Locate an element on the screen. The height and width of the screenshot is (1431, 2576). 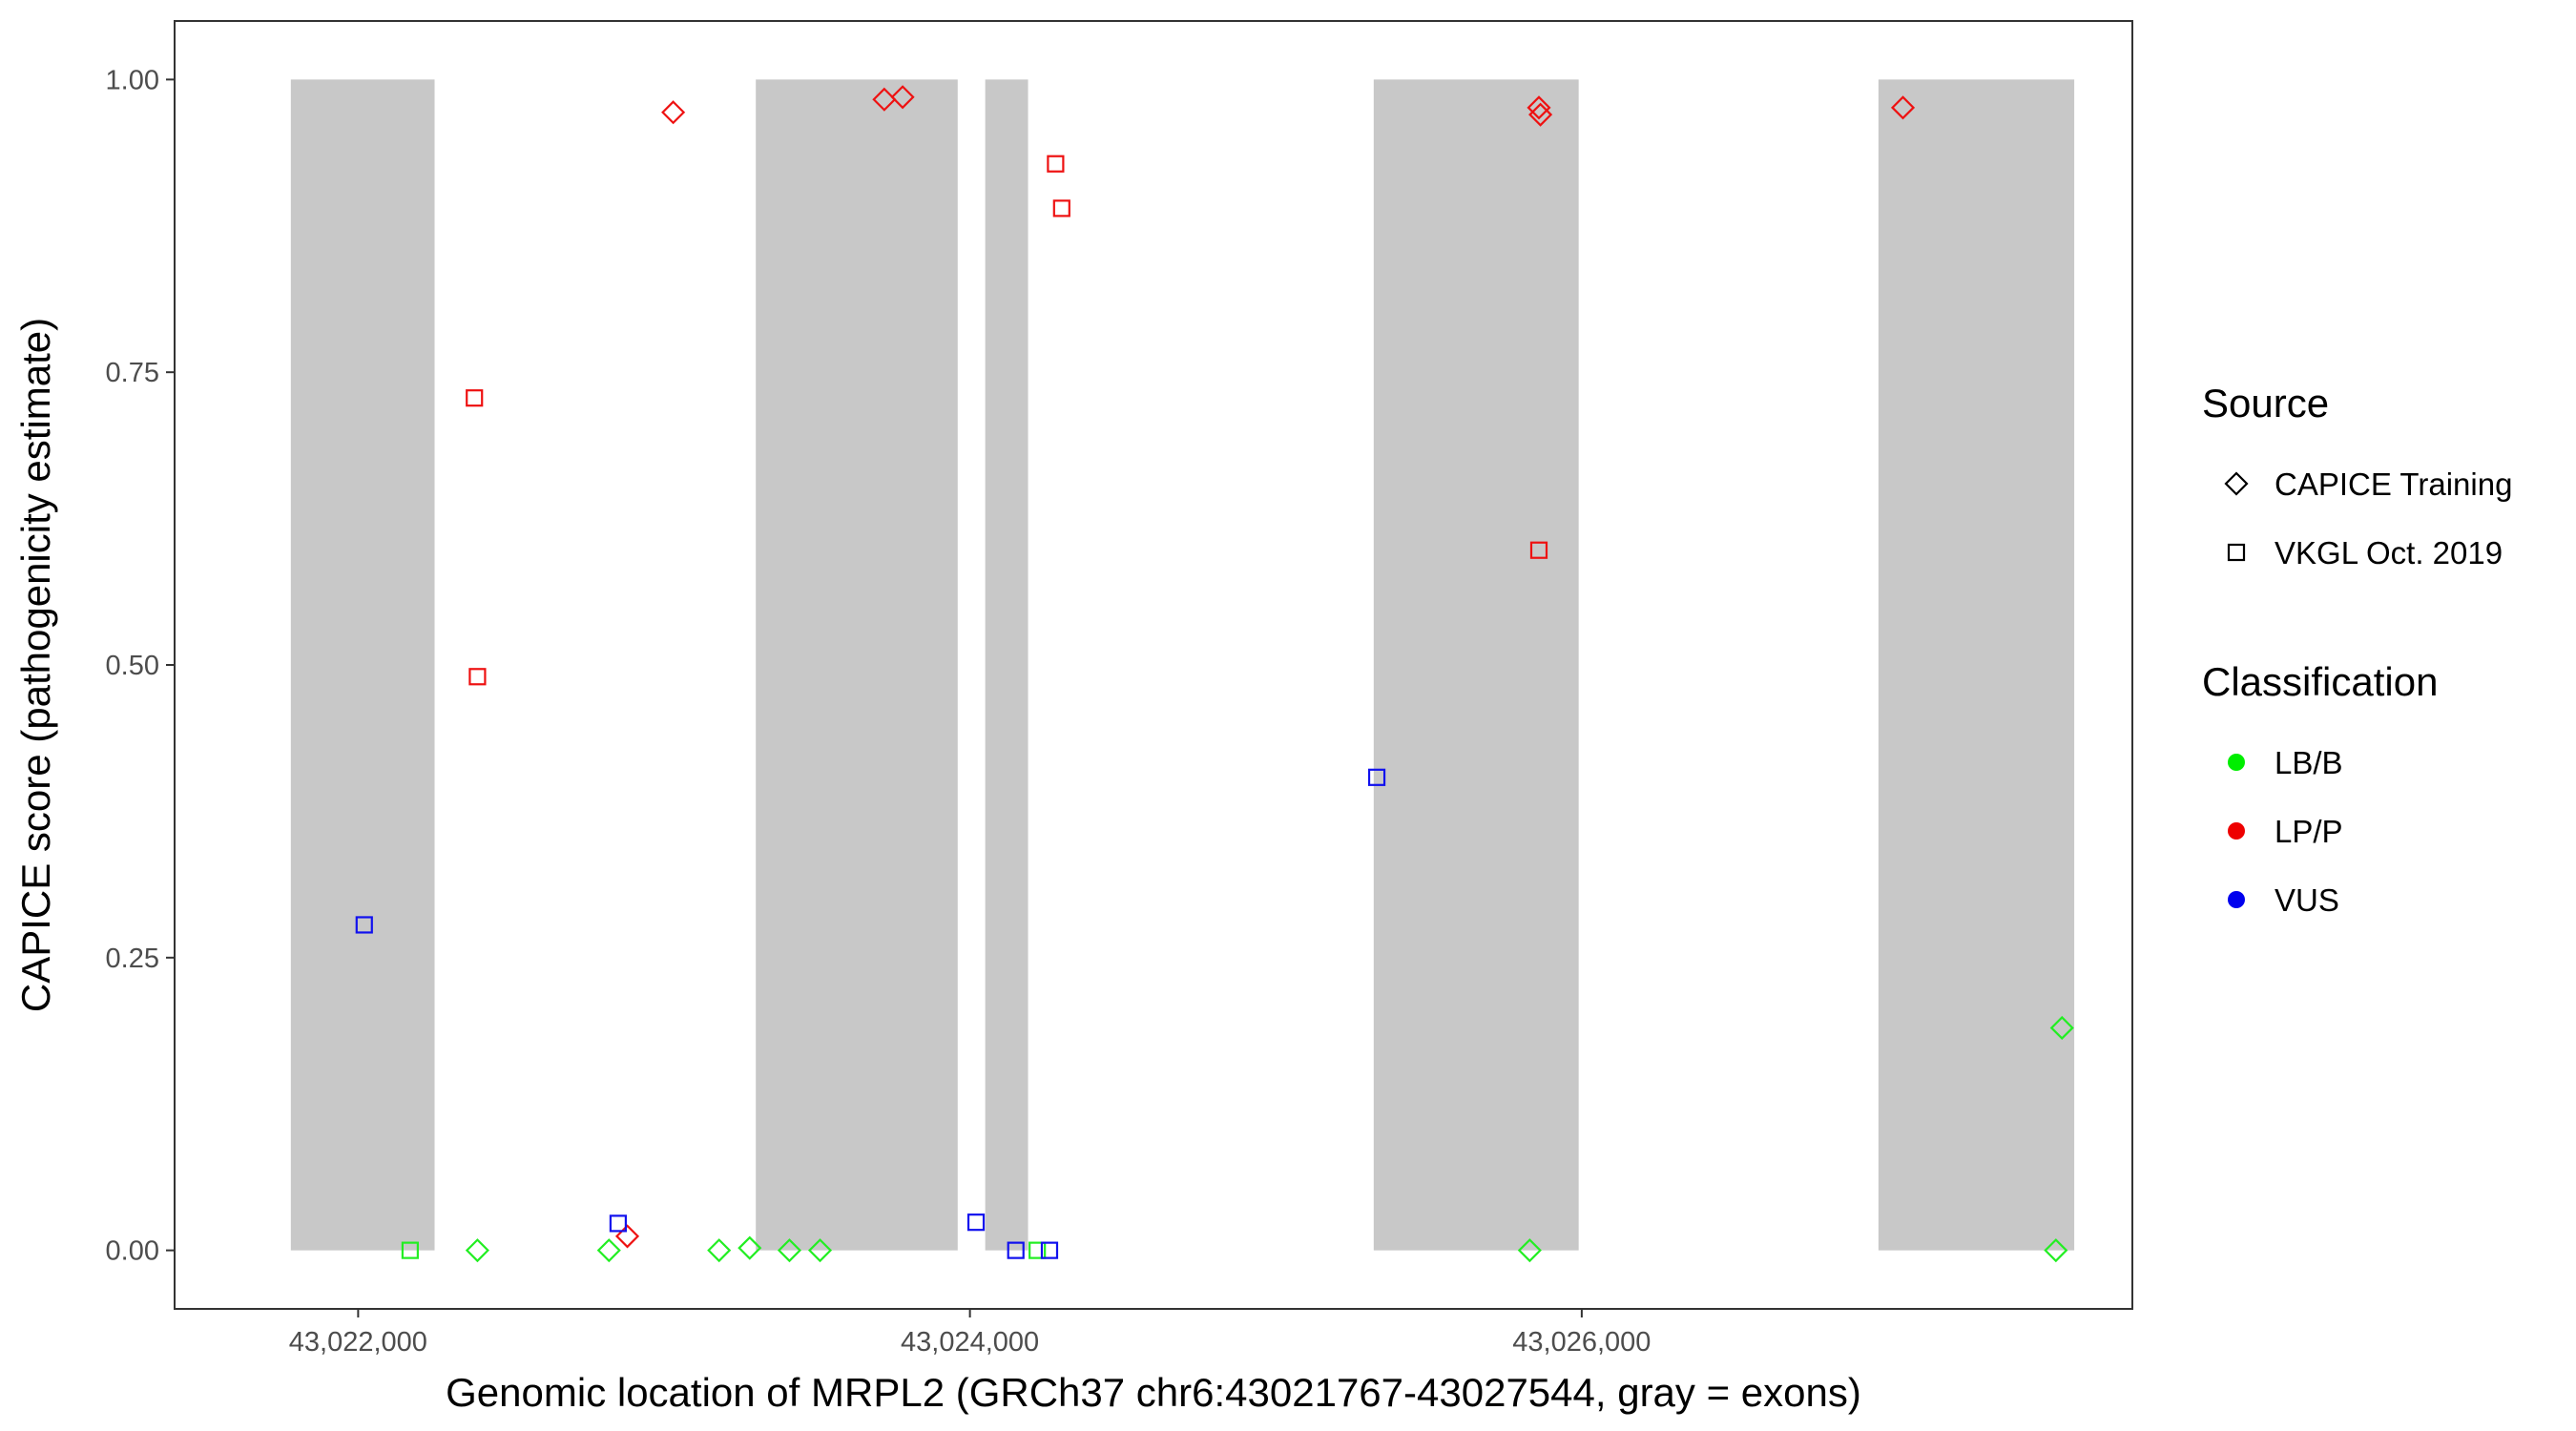
legend-entry-label: VUS is located at coordinates (2307, 900).